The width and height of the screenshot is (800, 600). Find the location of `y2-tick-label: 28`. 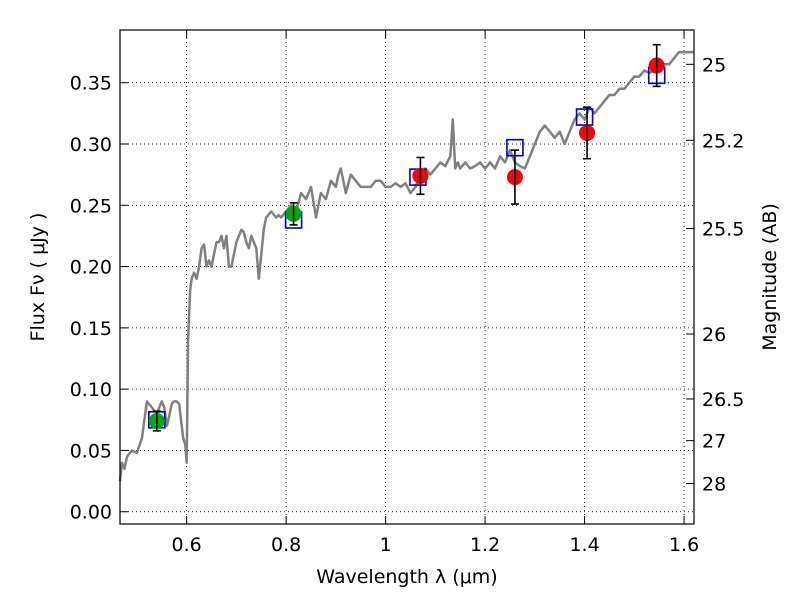

y2-tick-label: 28 is located at coordinates (714, 485).